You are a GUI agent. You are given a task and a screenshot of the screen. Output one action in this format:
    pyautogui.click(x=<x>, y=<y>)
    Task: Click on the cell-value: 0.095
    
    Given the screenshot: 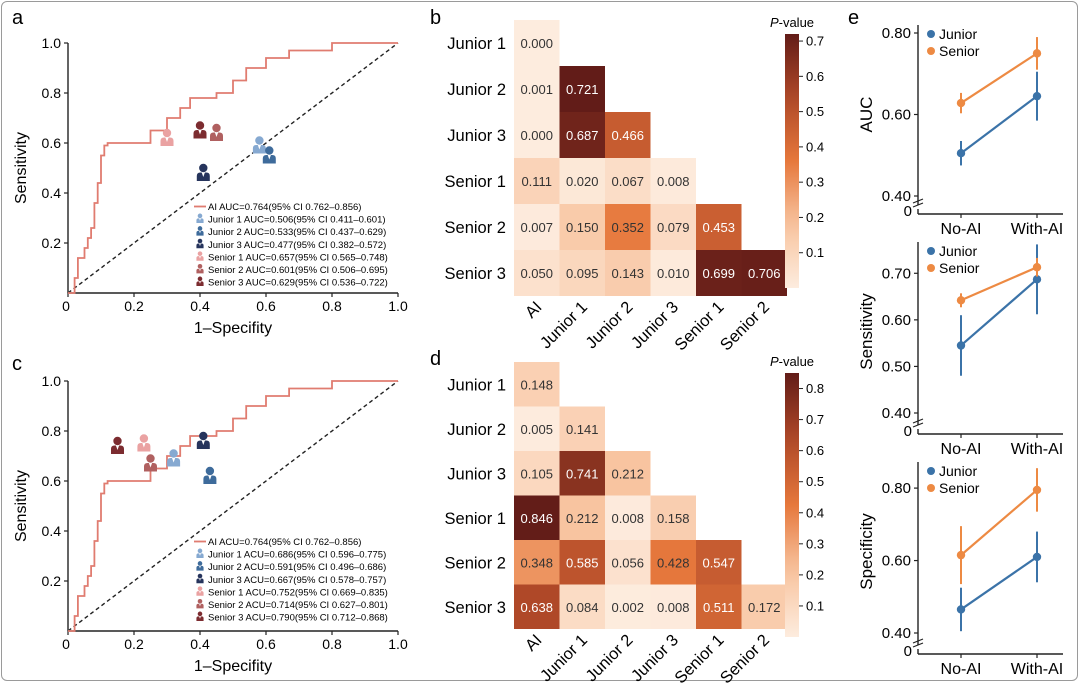 What is the action you would take?
    pyautogui.click(x=582, y=273)
    